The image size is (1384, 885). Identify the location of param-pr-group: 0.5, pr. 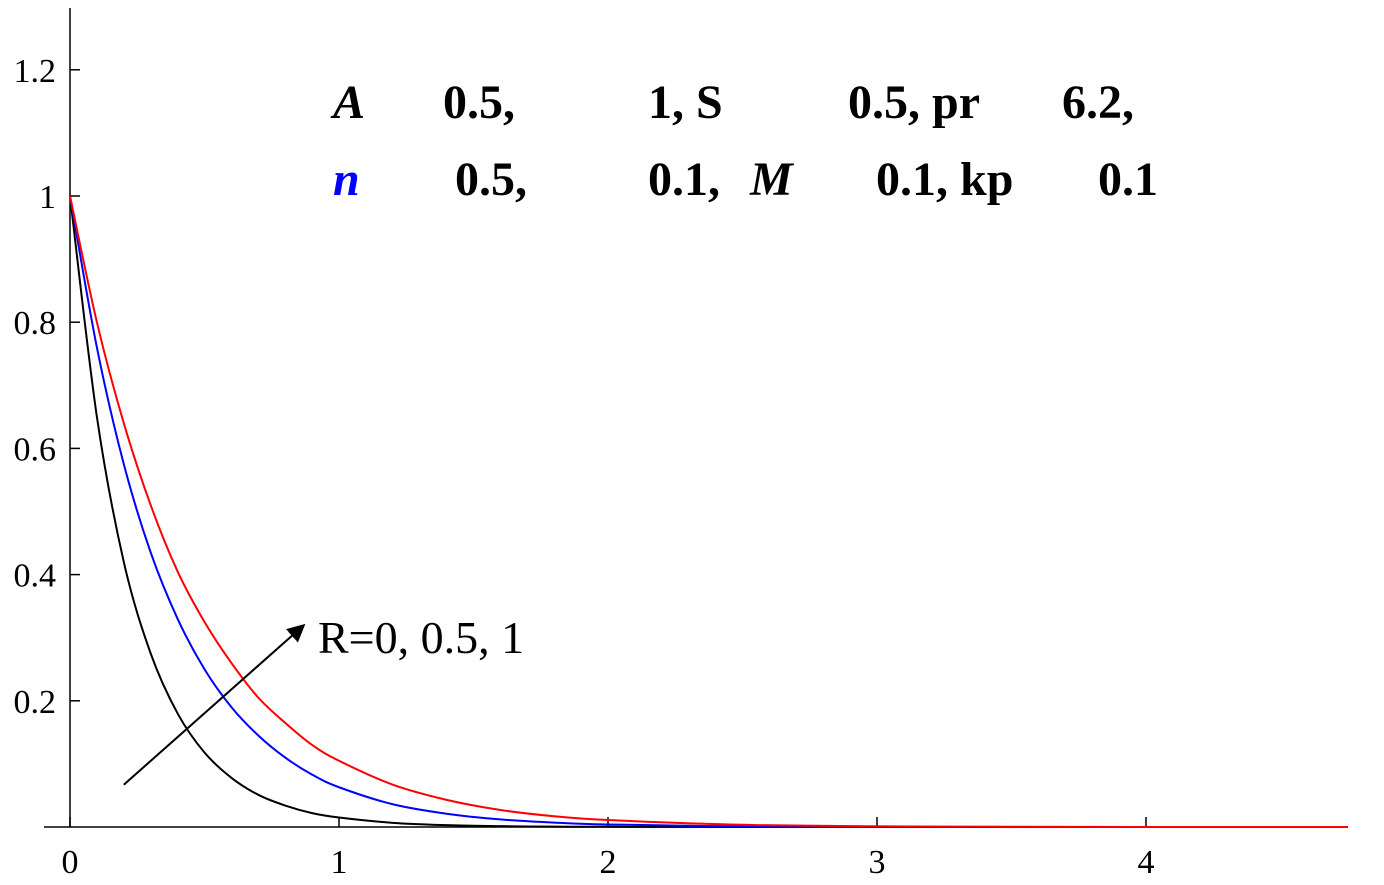
(914, 102).